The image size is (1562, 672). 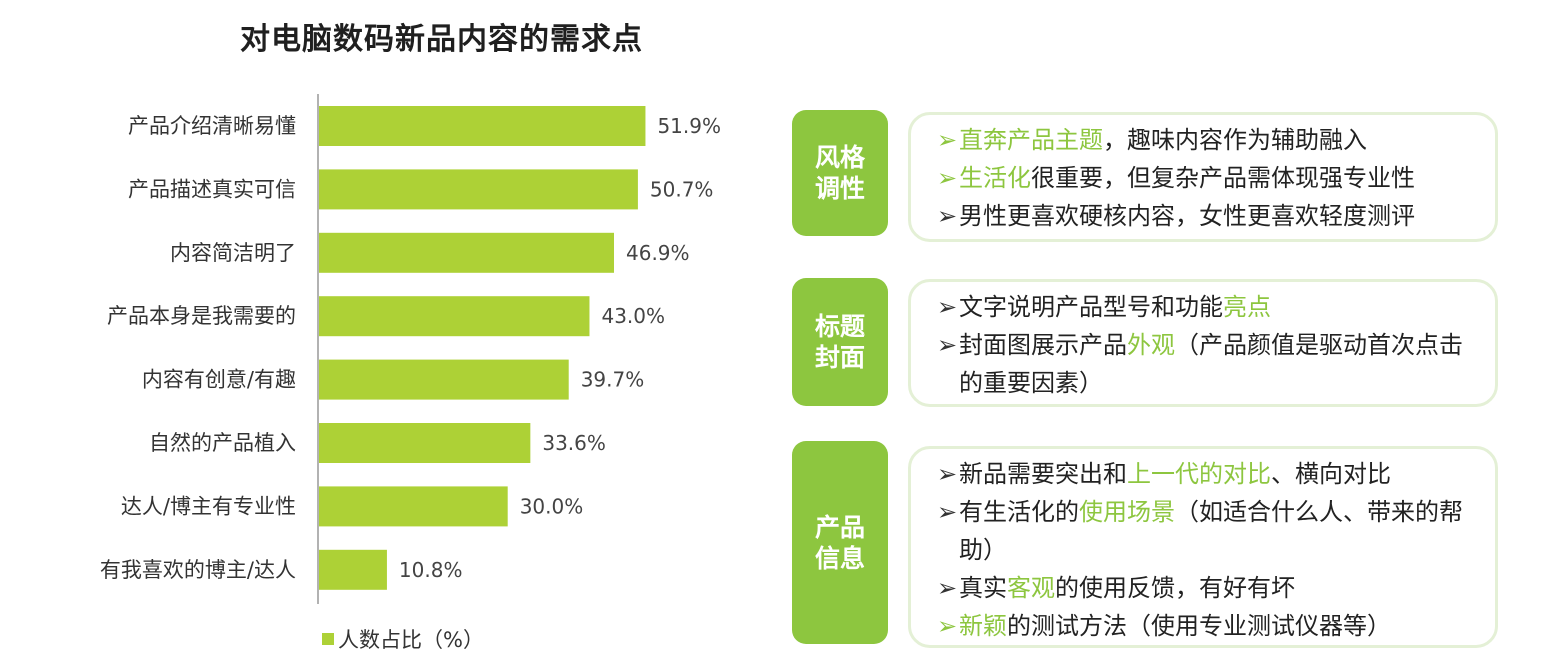 I want to click on bullet-line: ➢ 直奔产品主题，趣味内容作为辅助融入, so click(x=1209, y=140).